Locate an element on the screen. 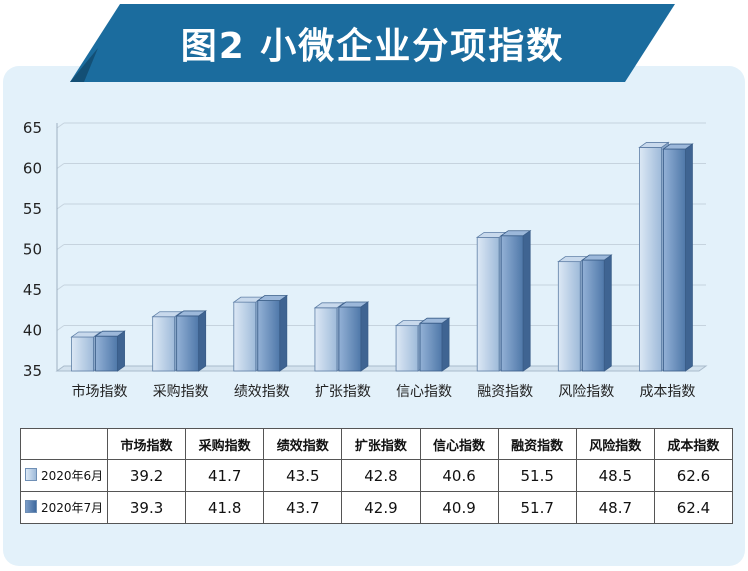 This screenshot has width=748, height=571. x-tick-label: 融资指数 is located at coordinates (505, 392).